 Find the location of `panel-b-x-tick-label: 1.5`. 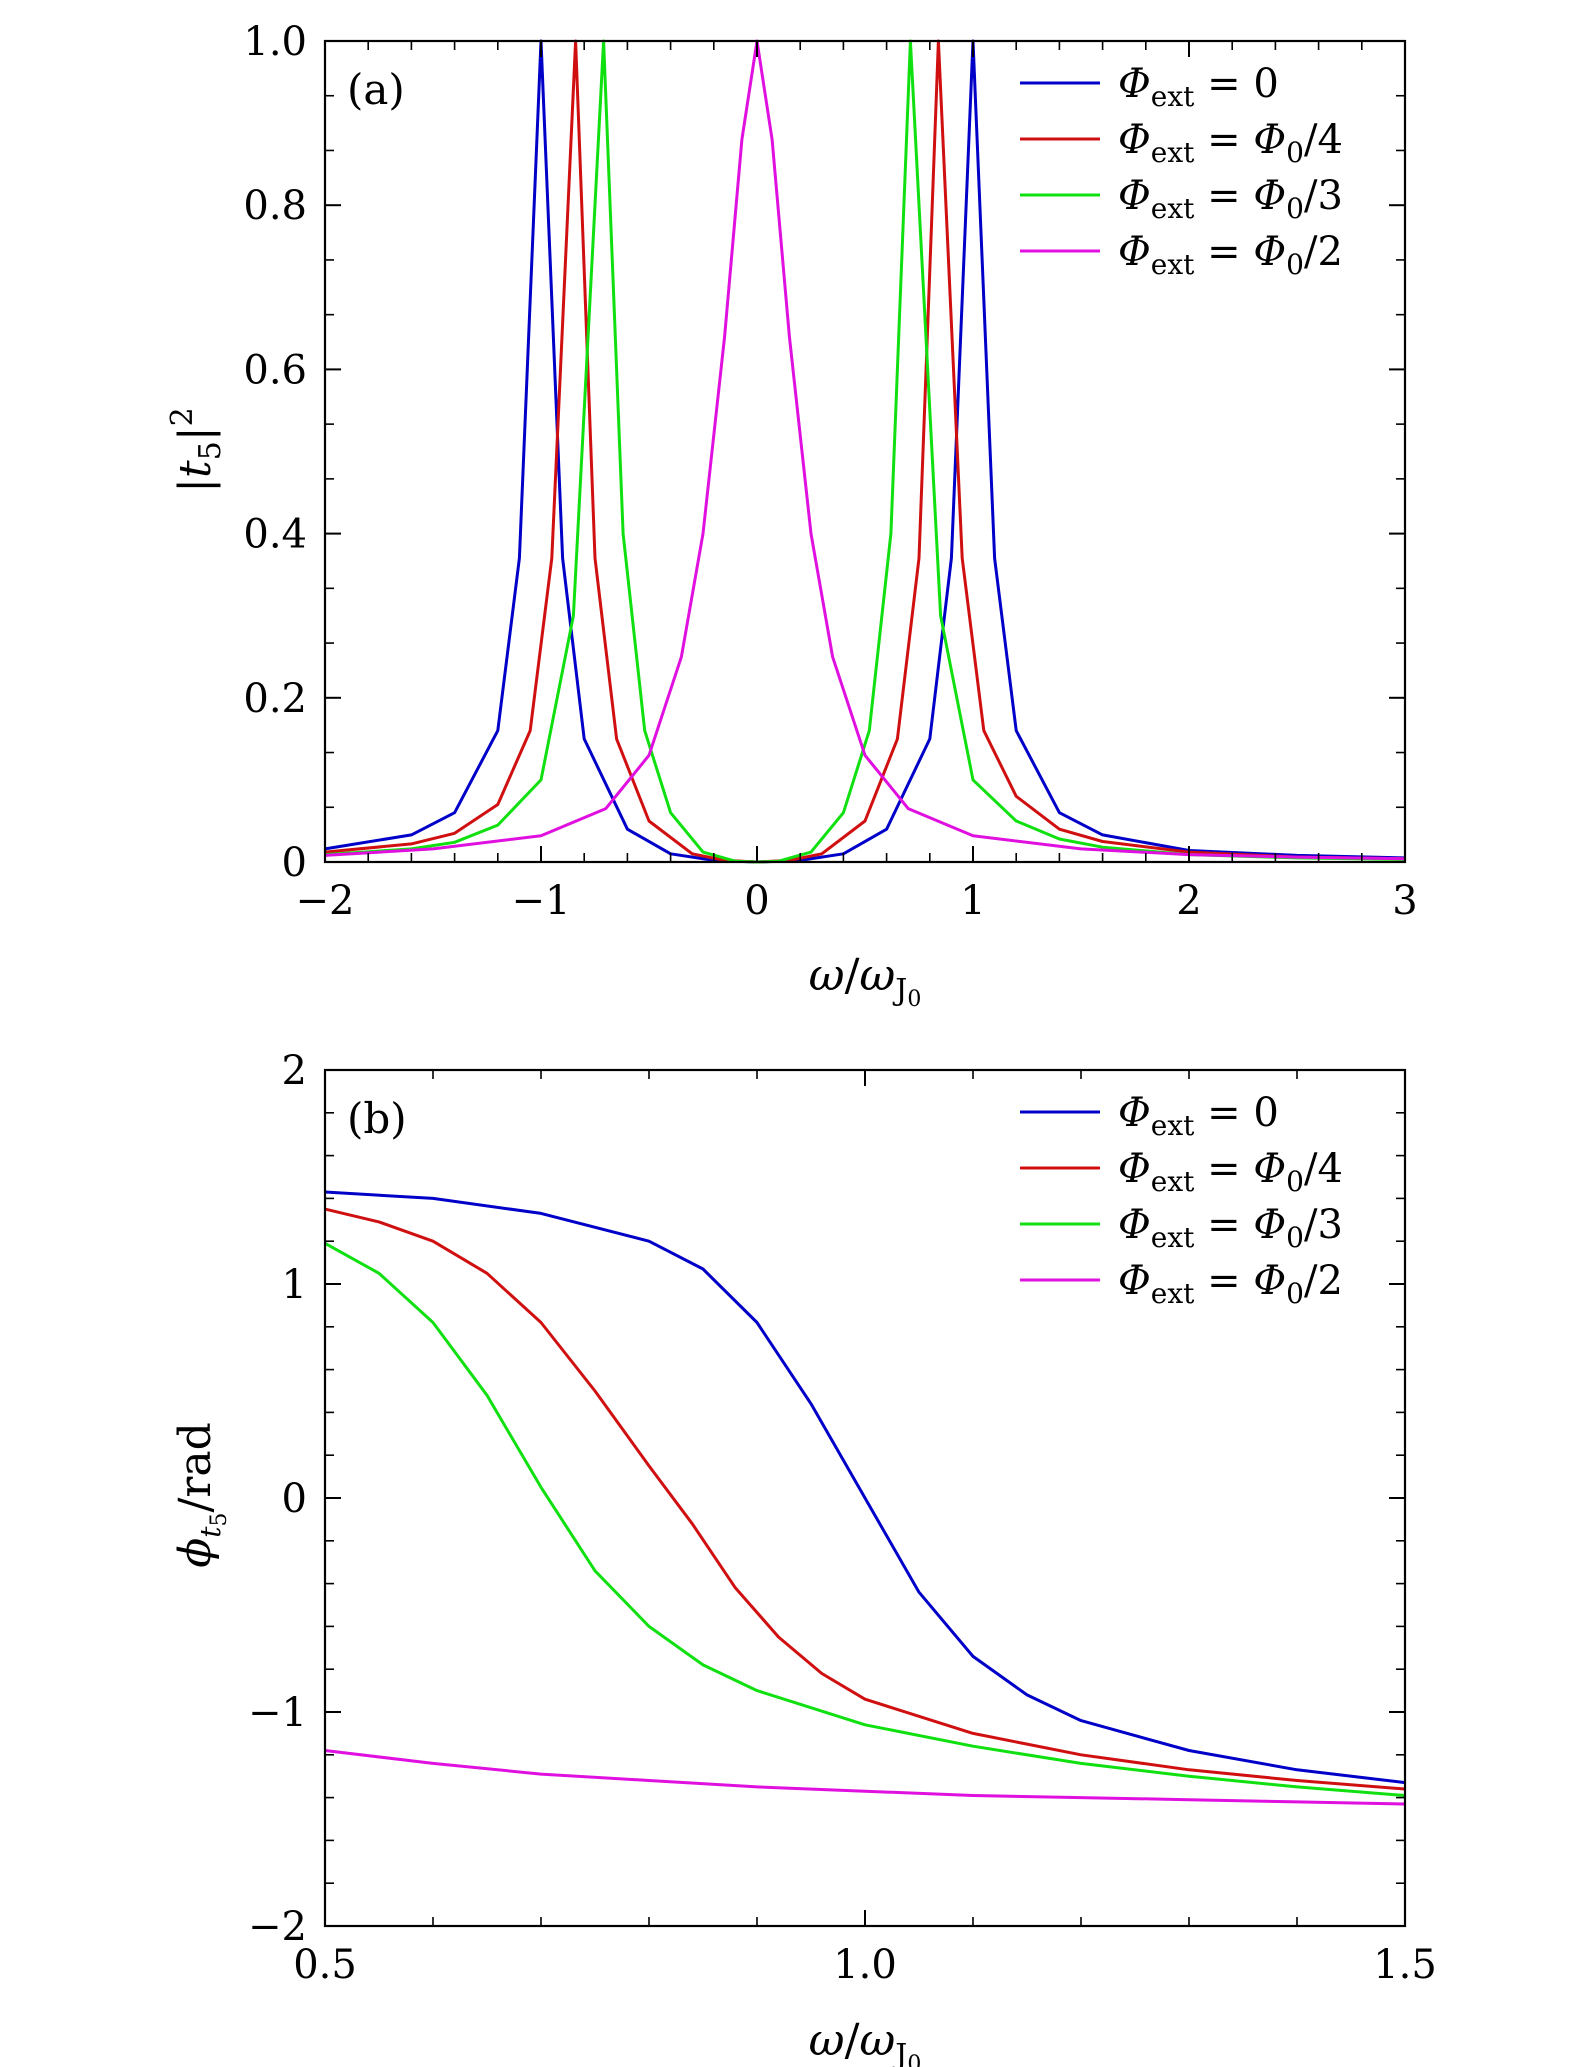

panel-b-x-tick-label: 1.5 is located at coordinates (1405, 1965).